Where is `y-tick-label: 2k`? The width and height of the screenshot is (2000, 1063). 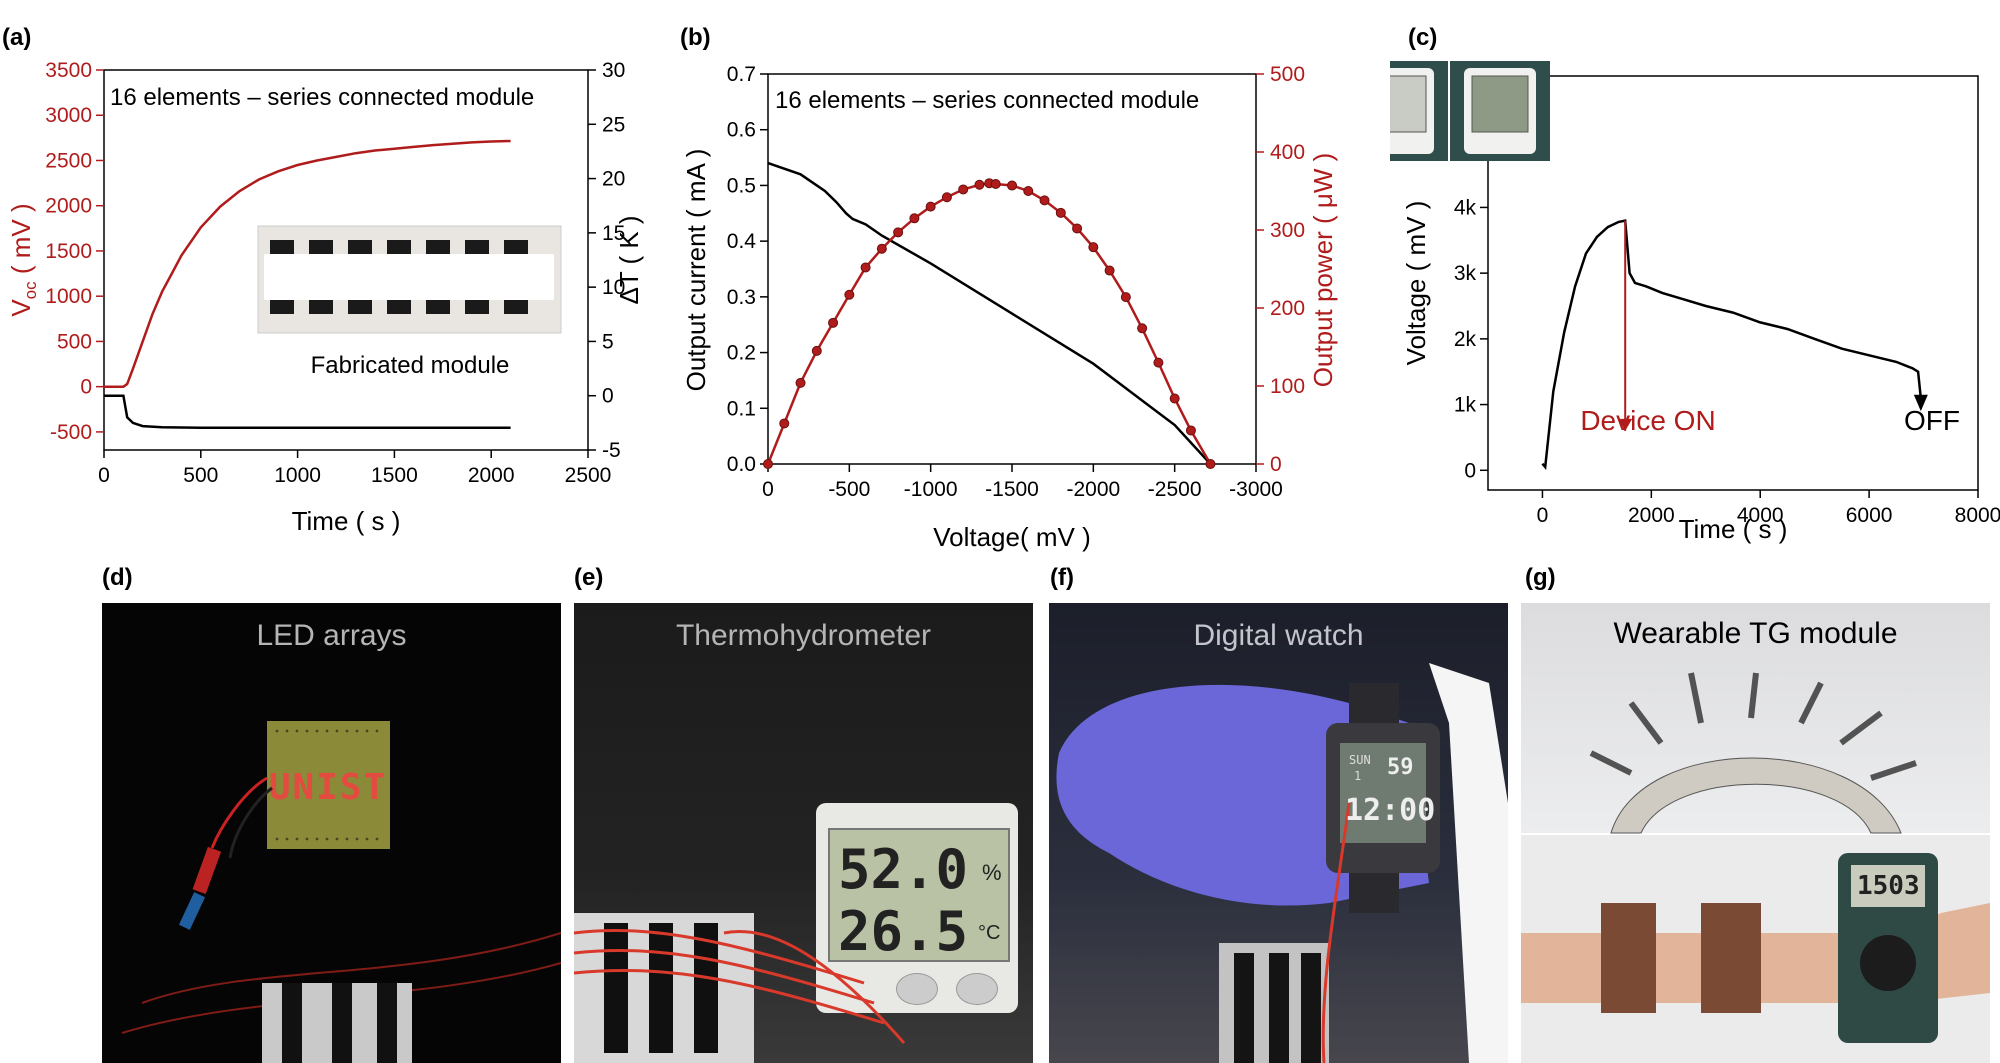 y-tick-label: 2k is located at coordinates (1465, 339).